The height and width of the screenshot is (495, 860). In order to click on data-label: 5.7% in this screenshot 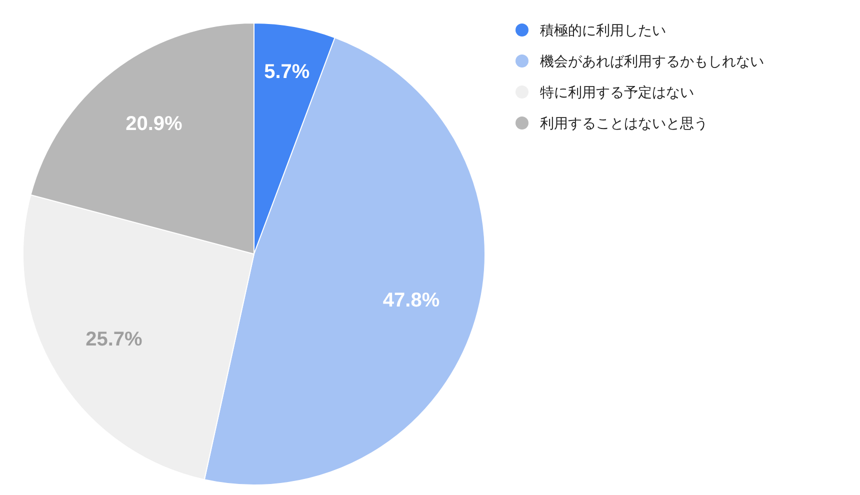, I will do `click(287, 72)`.